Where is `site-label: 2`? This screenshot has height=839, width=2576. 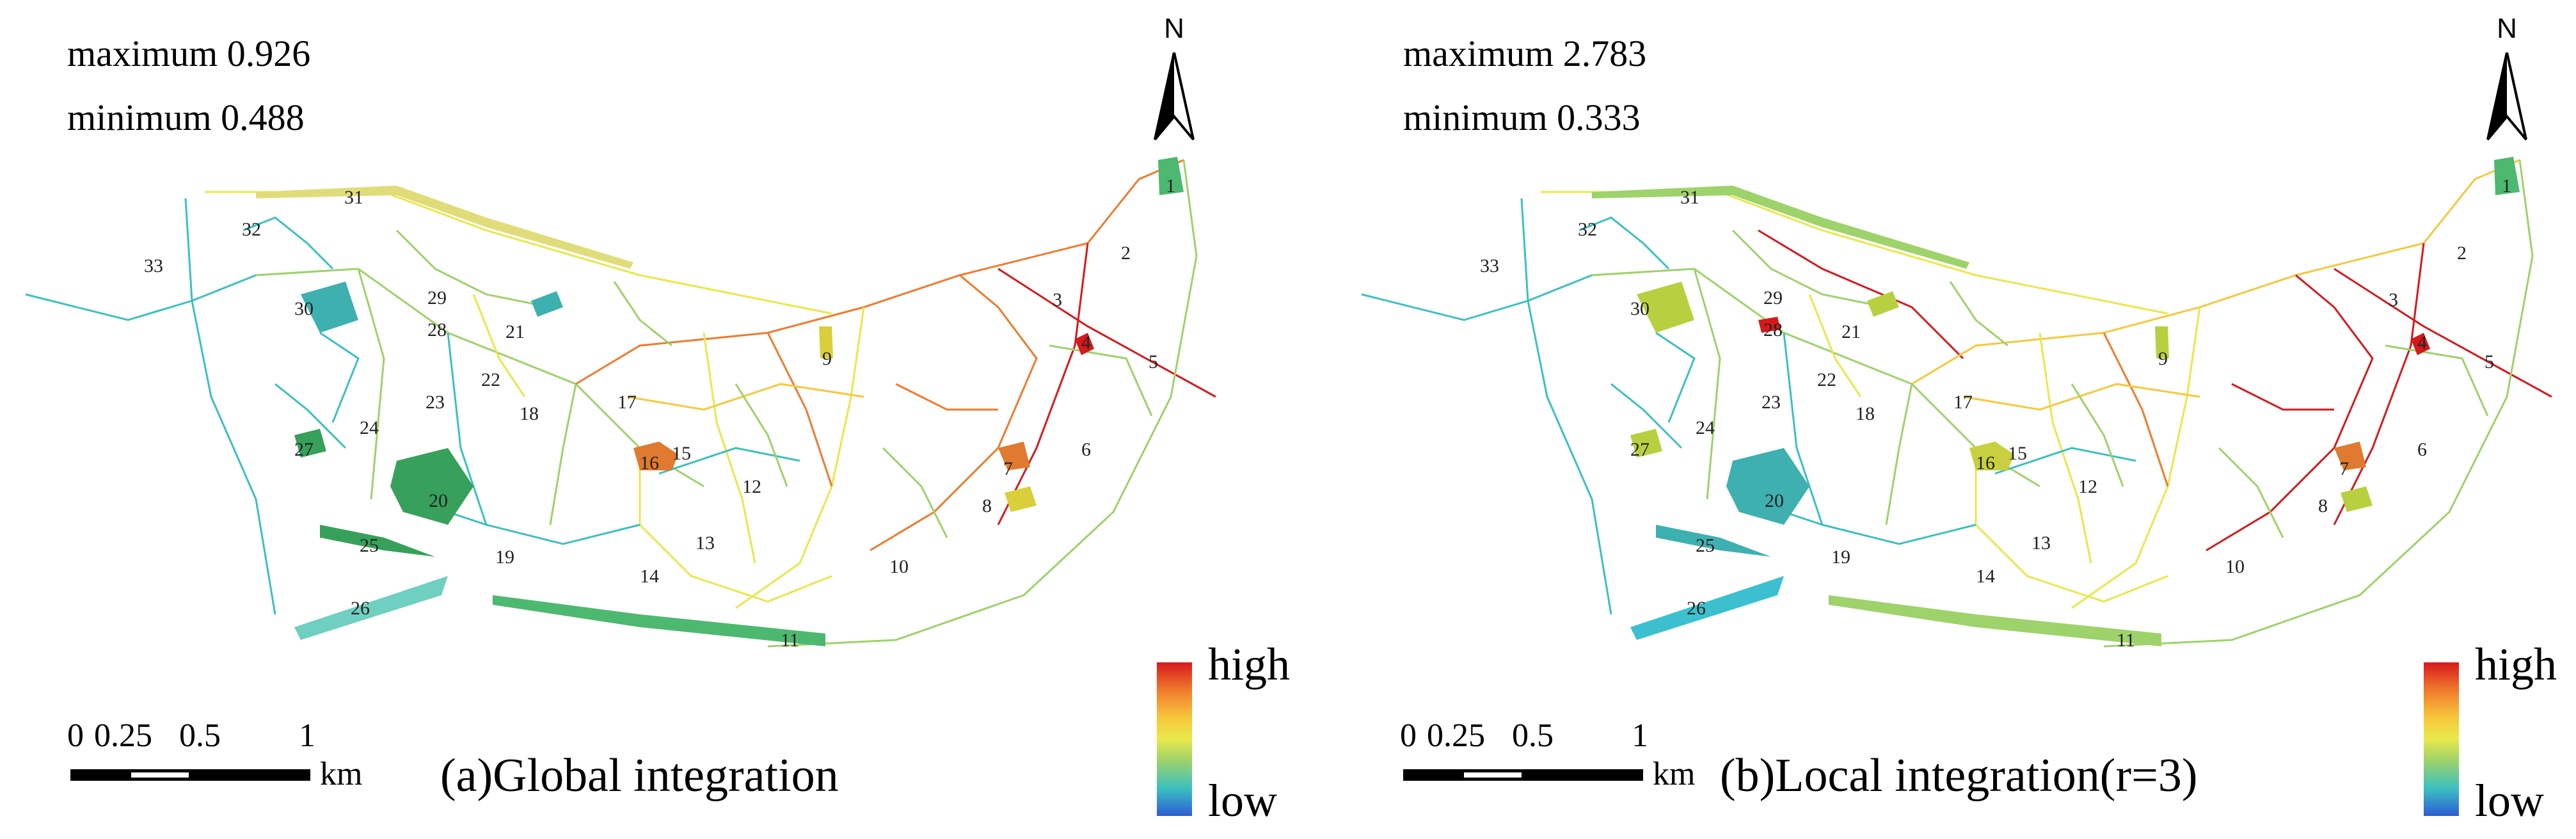
site-label: 2 is located at coordinates (1126, 254).